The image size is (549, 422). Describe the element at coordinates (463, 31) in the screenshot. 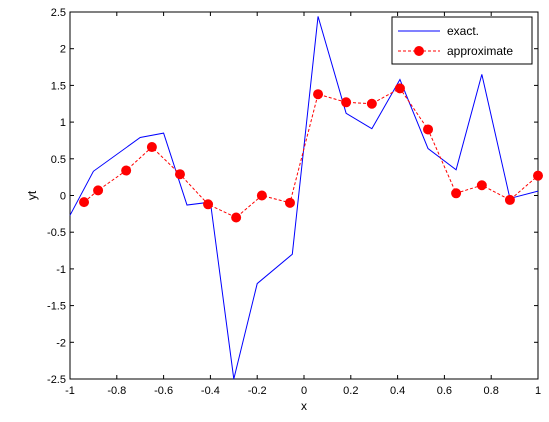

I see `legend-label: exact.` at that location.